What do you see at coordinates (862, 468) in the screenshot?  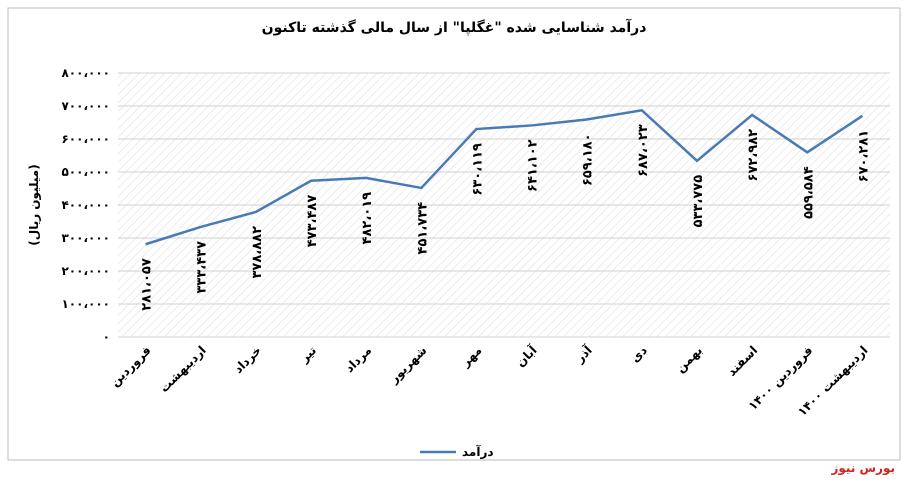 I see `source: بورس نیوز` at bounding box center [862, 468].